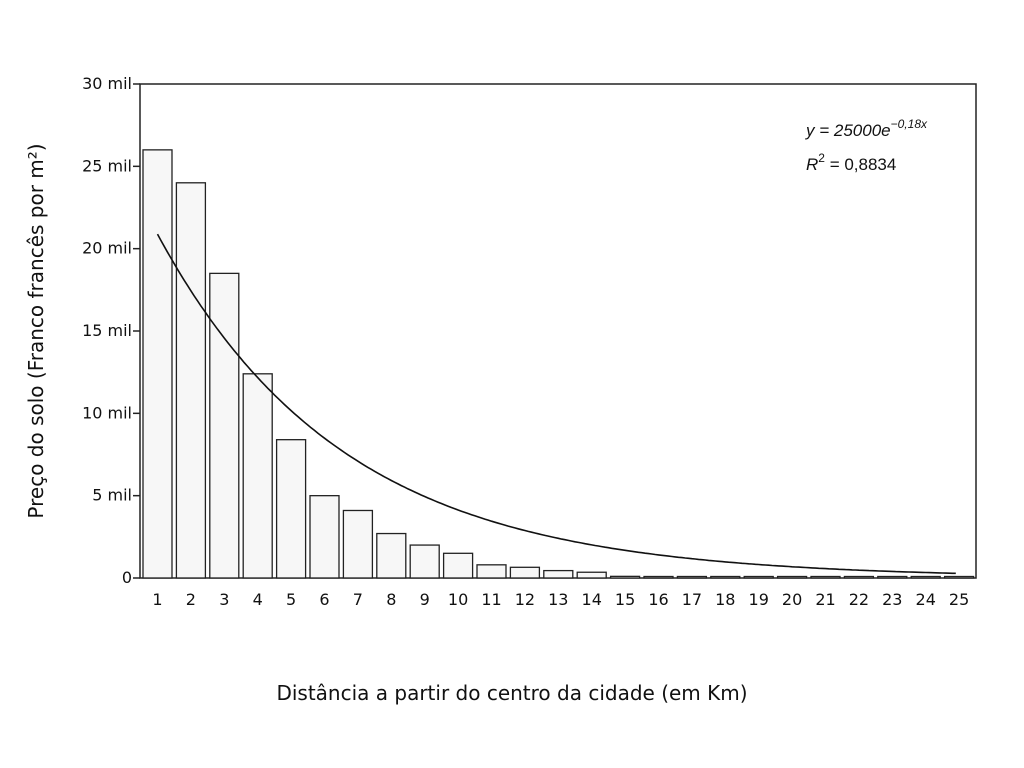 The width and height of the screenshot is (1024, 768). I want to click on y-tick-label: 30 mil, so click(107, 83).